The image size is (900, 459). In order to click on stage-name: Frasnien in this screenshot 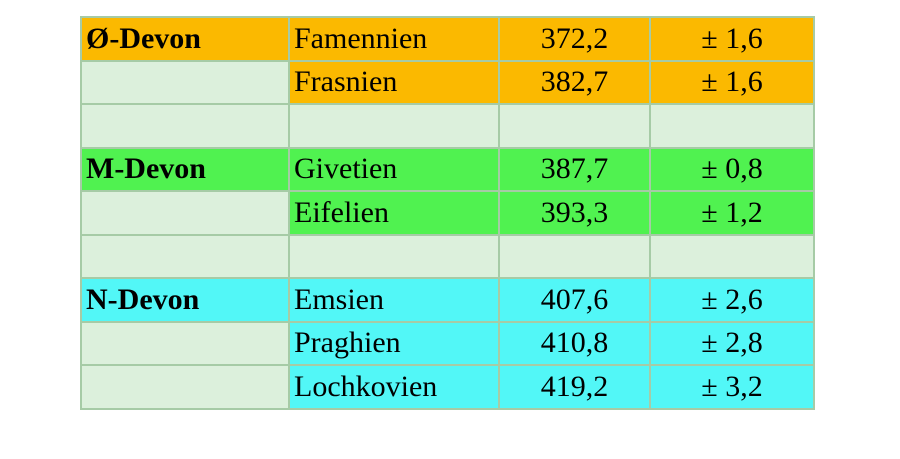, I will do `click(394, 82)`.